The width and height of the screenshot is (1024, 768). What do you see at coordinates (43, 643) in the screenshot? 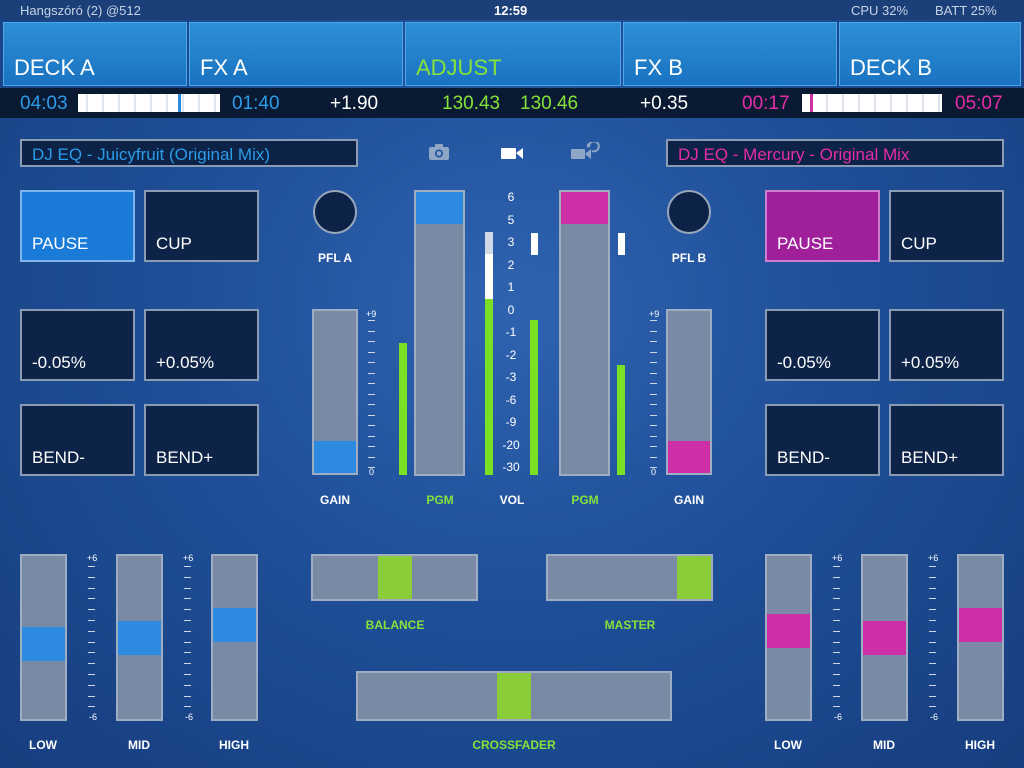
I see `deck-a-eq-low-handle` at bounding box center [43, 643].